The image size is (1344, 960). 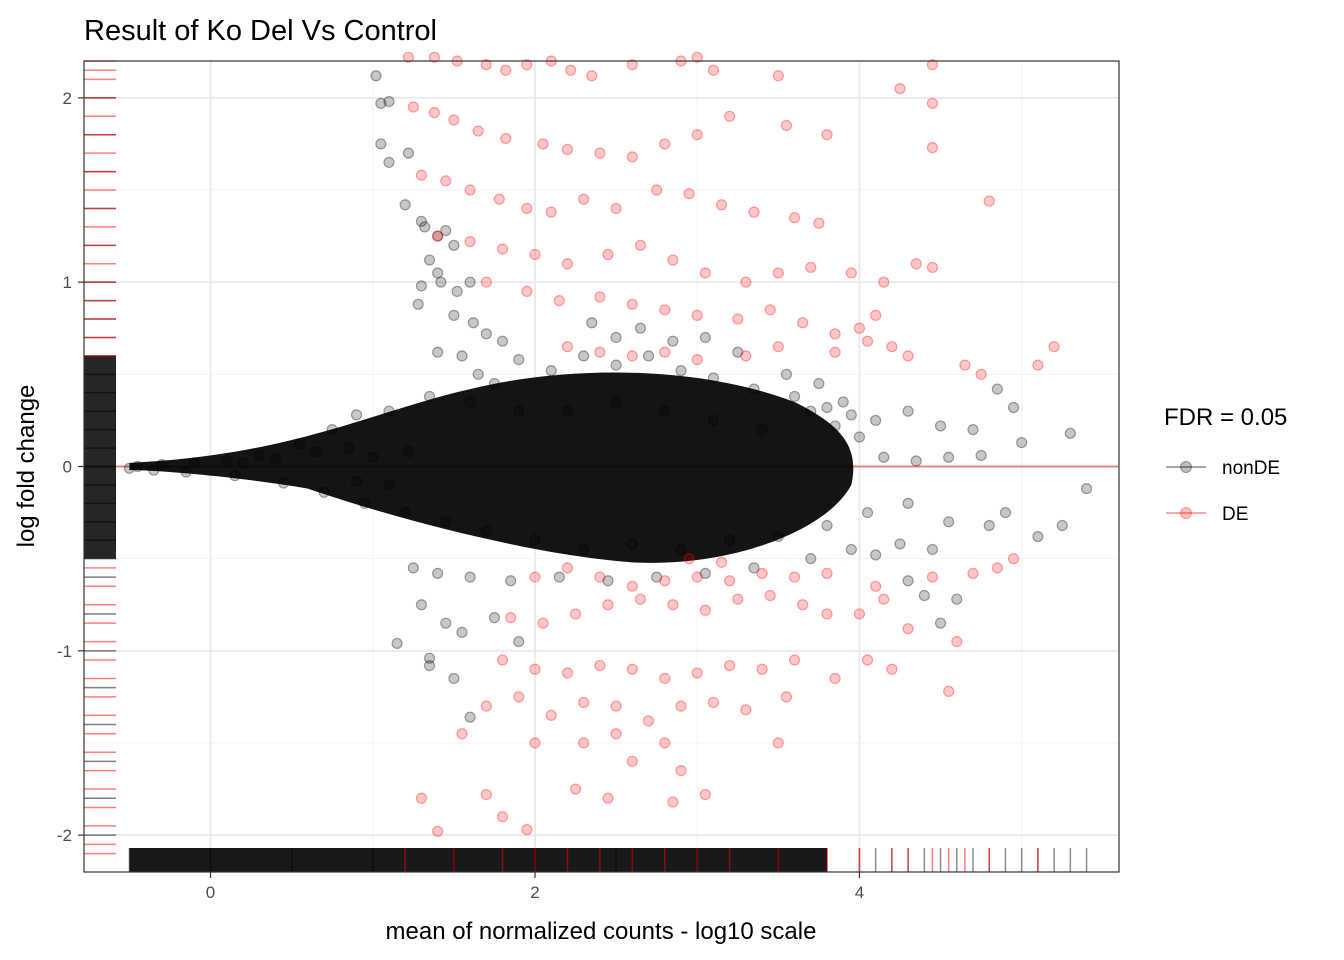 I want to click on y-tick-label: -1, so click(x=64, y=651).